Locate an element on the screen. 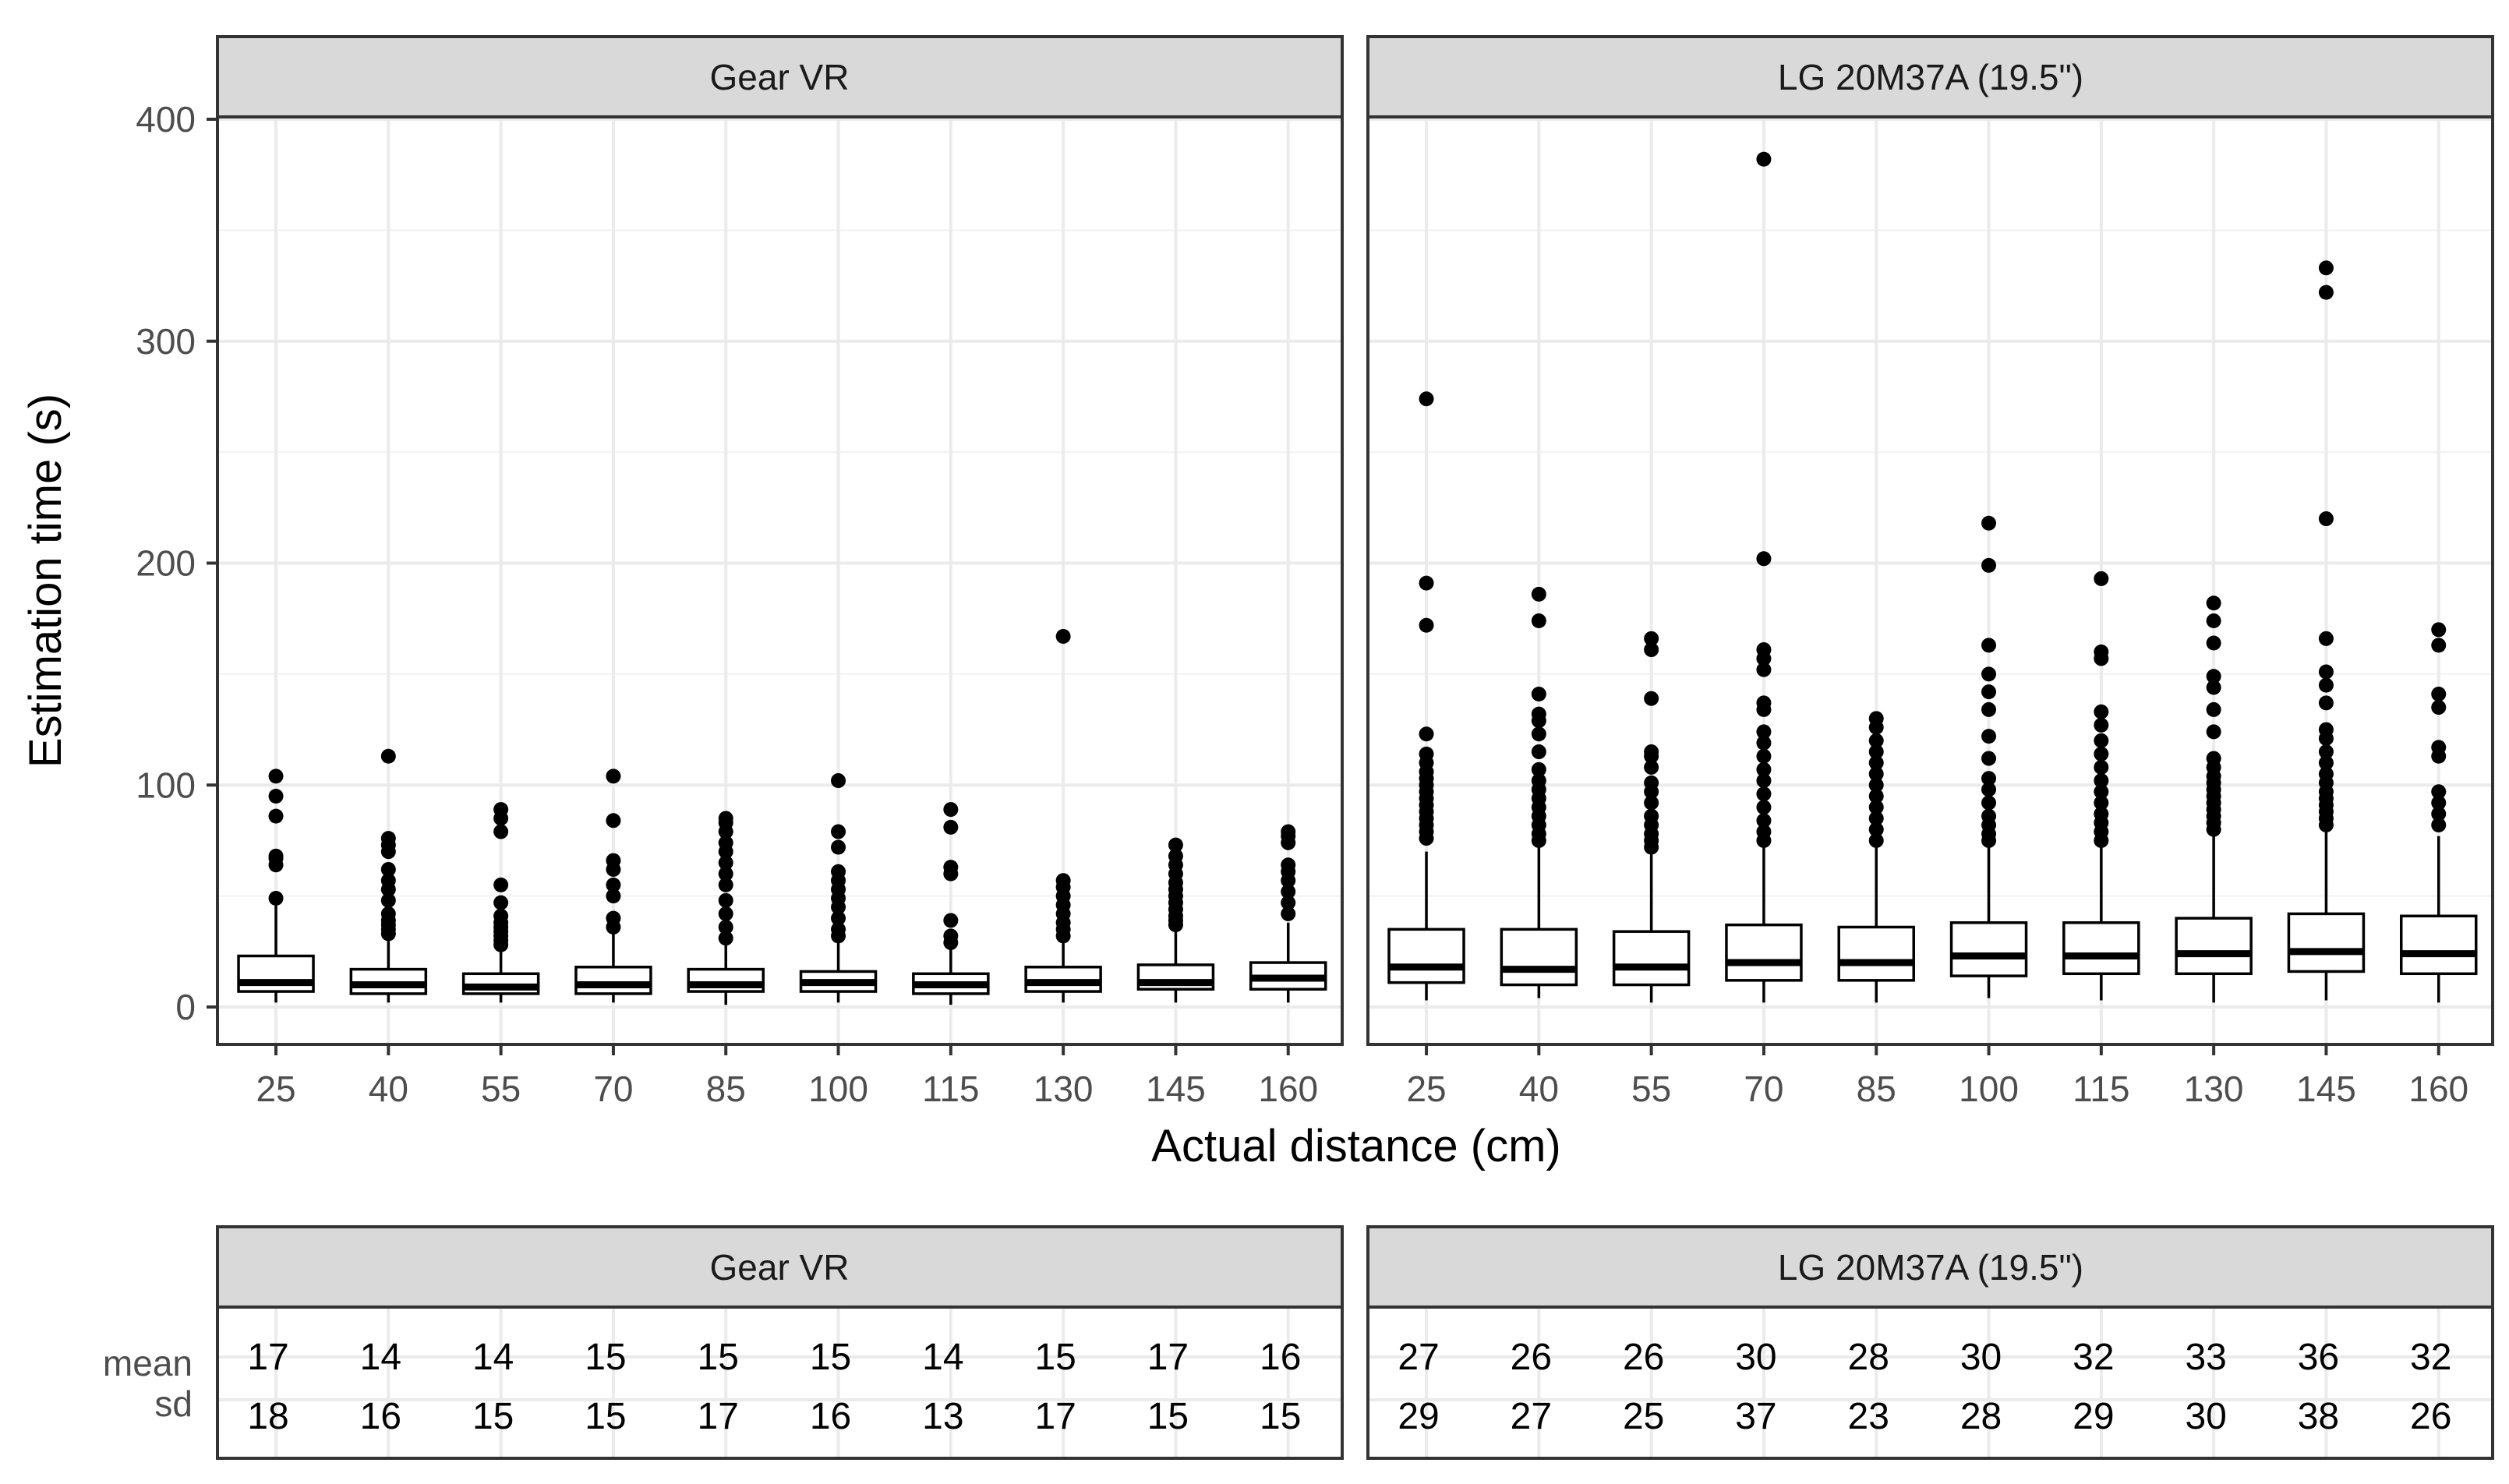  table-lg-monitor: 27 26 26 30 28 30 32 33 36 32 29 27 25 37 23 28 29 30 38 26 is located at coordinates (1930, 1382).